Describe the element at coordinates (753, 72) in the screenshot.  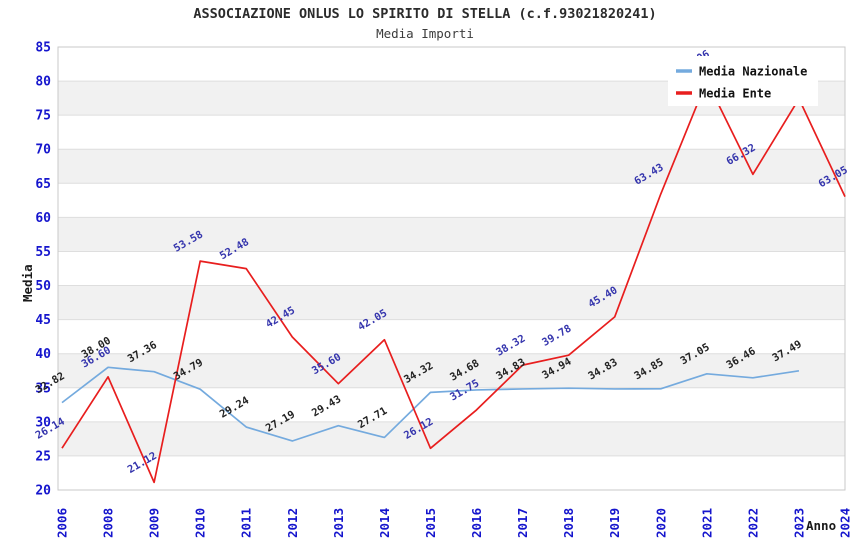
I see `legend-label: Media Nazionale` at that location.